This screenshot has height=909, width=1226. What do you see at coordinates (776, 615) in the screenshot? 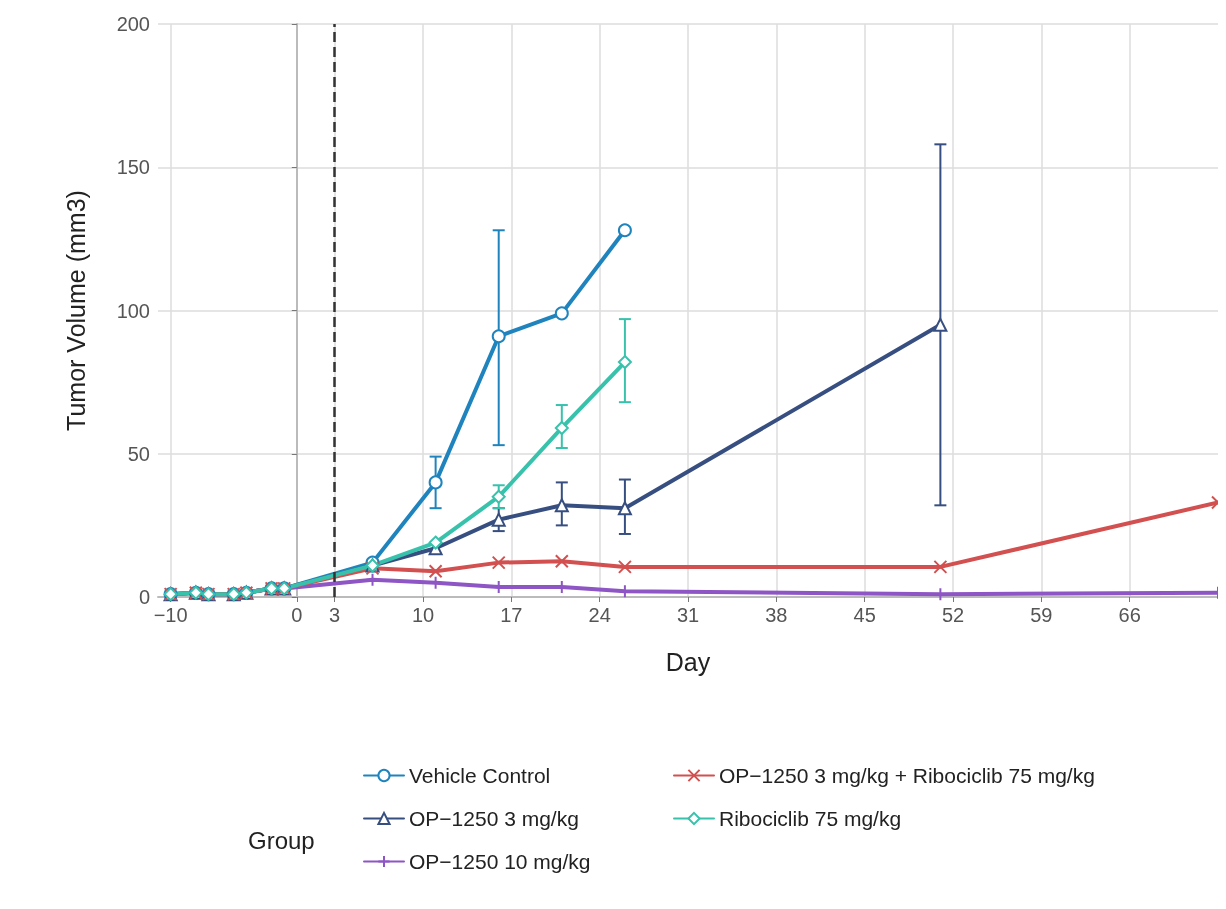
I see `x-tick-label: 38` at bounding box center [776, 615].